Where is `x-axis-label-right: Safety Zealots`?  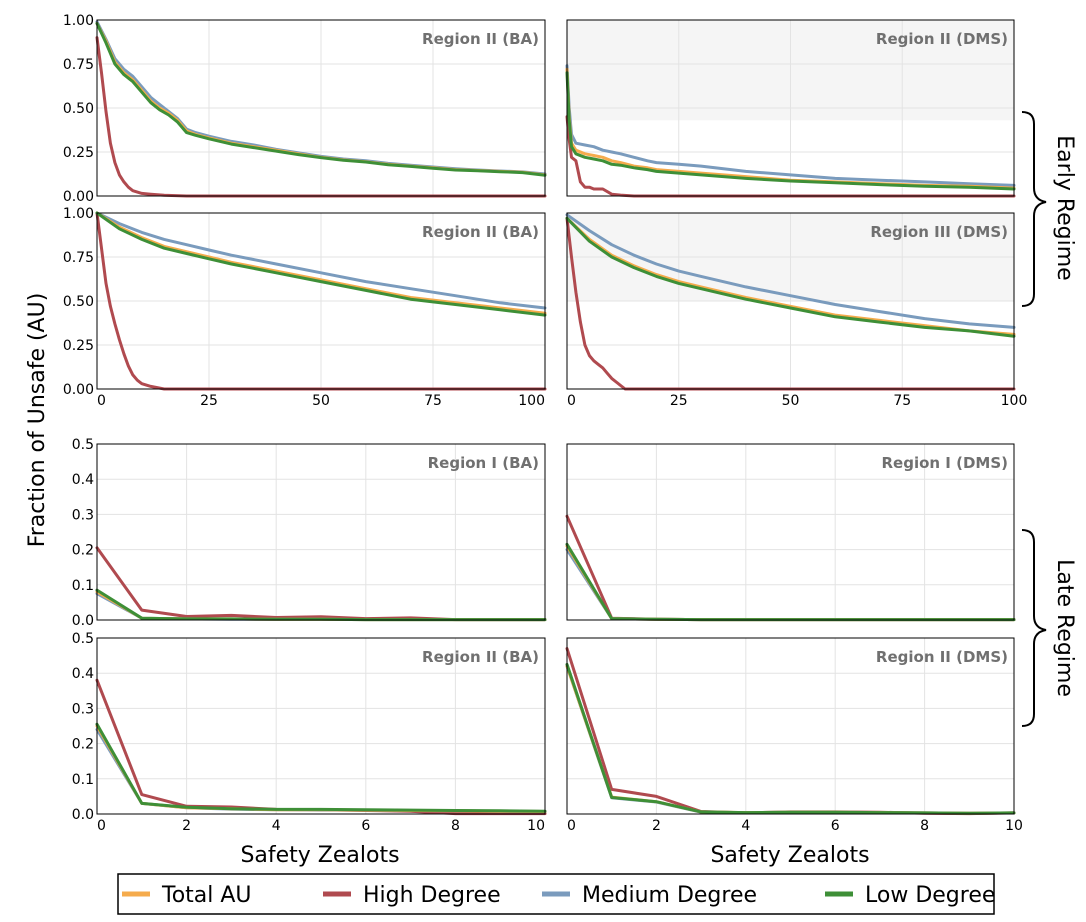
x-axis-label-right: Safety Zealots is located at coordinates (789, 855).